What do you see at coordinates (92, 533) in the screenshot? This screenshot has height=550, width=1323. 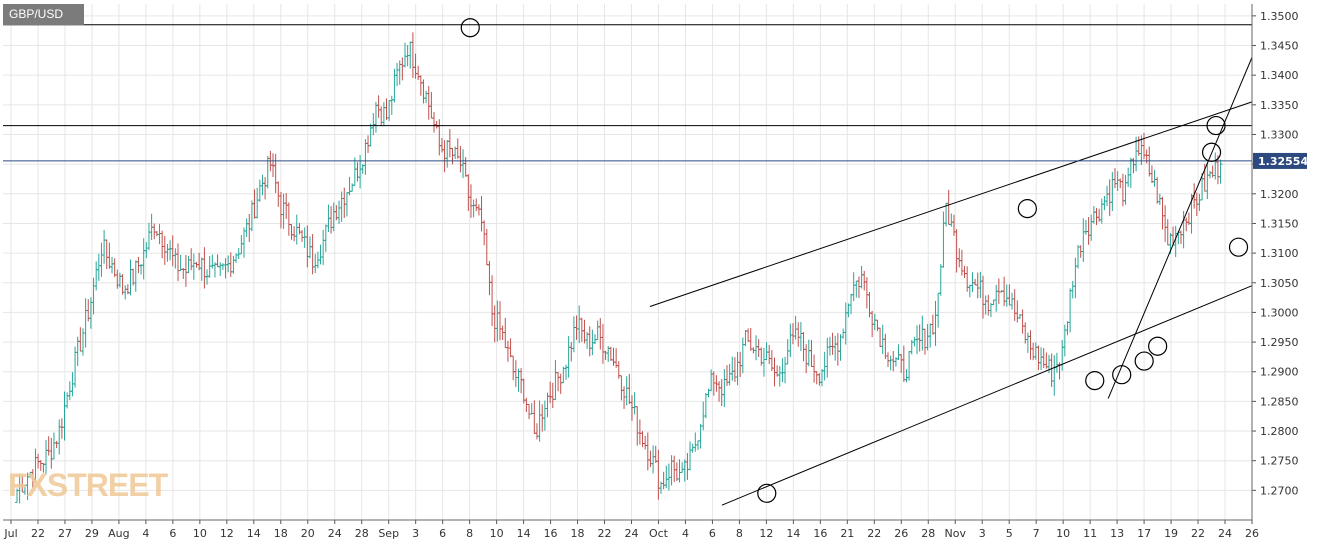 I see `x-tick-label: 29` at bounding box center [92, 533].